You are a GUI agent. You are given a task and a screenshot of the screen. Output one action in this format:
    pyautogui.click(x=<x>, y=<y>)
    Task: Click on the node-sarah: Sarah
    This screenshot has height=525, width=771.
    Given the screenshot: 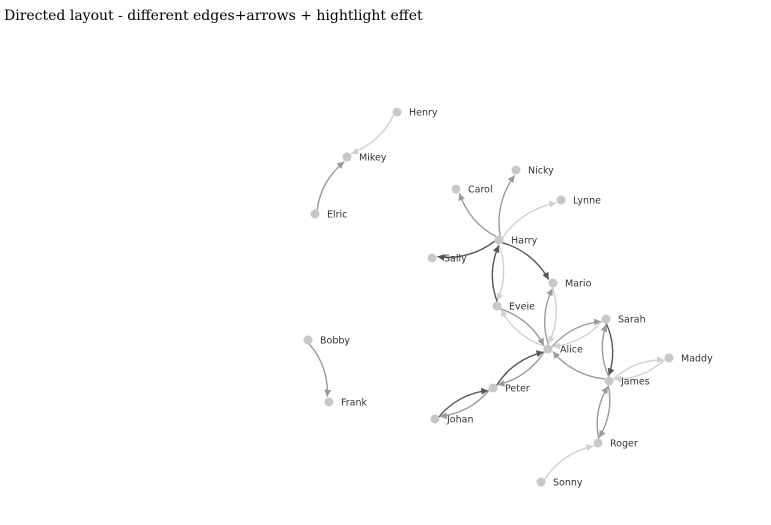 What is the action you would take?
    pyautogui.click(x=623, y=320)
    